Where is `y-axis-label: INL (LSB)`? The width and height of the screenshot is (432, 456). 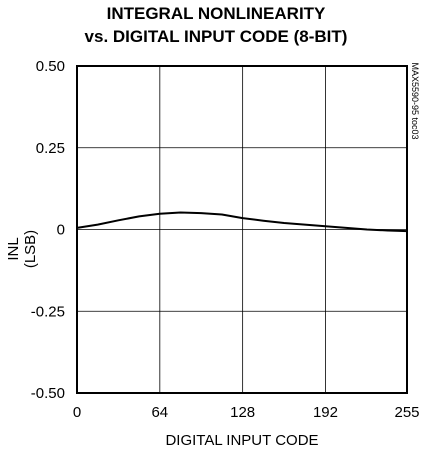
y-axis-label: INL (LSB) is located at coordinates (22, 249).